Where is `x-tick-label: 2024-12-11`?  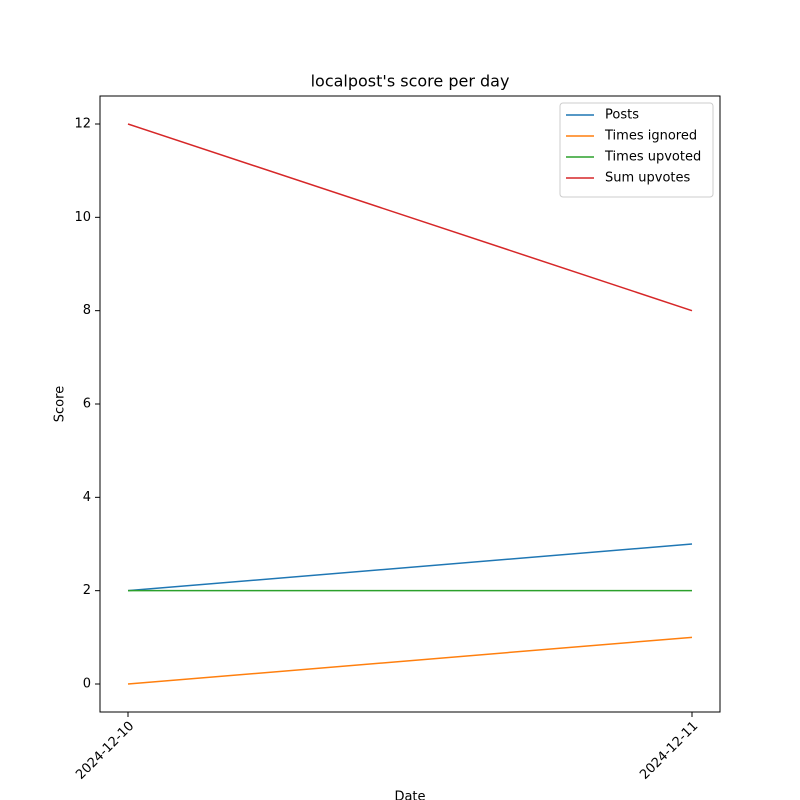
x-tick-label: 2024-12-11 is located at coordinates (669, 751).